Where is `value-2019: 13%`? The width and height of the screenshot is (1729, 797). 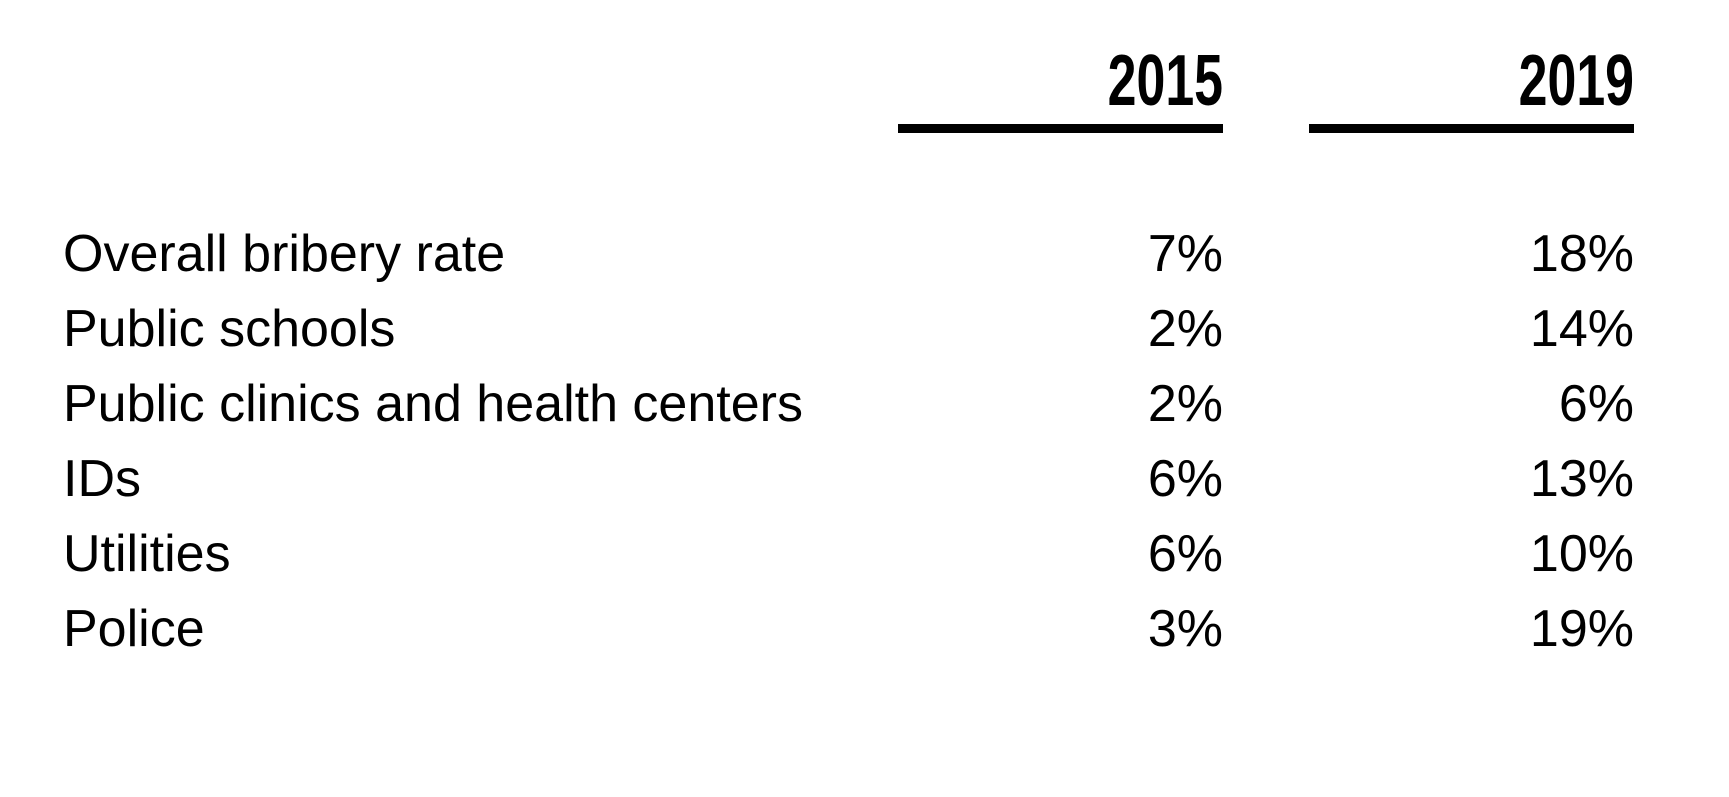 value-2019: 13% is located at coordinates (1581, 479).